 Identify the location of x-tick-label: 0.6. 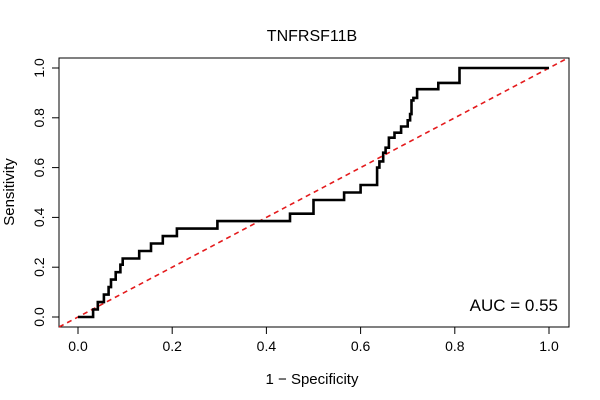
(361, 346).